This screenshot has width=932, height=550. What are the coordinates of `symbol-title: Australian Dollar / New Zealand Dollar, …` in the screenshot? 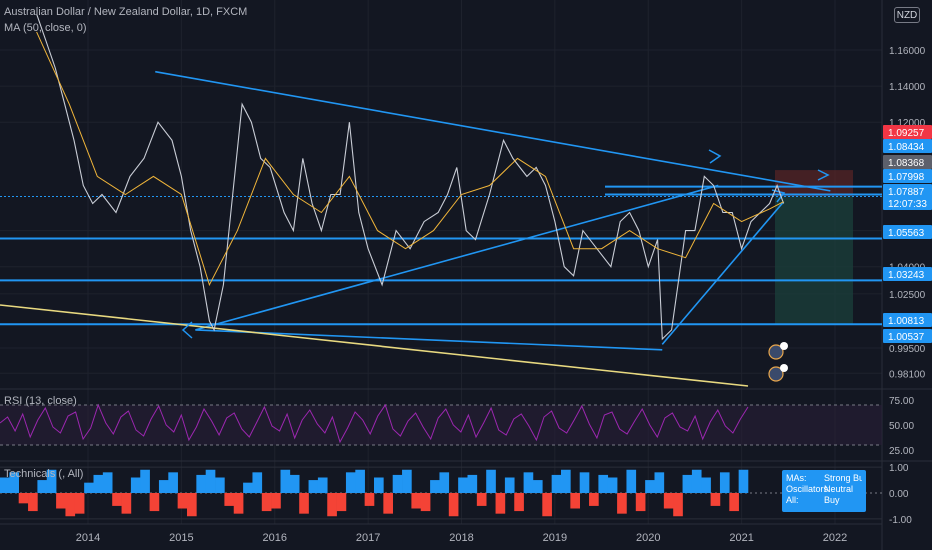 It's located at (126, 12).